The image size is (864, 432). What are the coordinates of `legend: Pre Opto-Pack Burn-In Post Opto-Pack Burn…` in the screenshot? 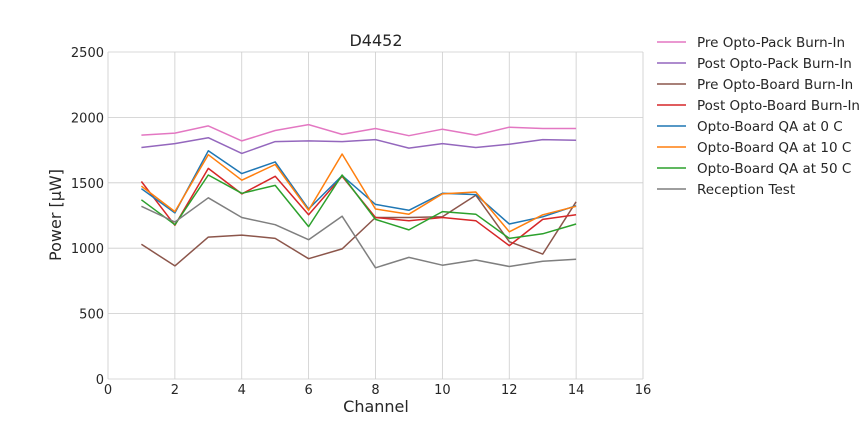 It's located at (758, 116).